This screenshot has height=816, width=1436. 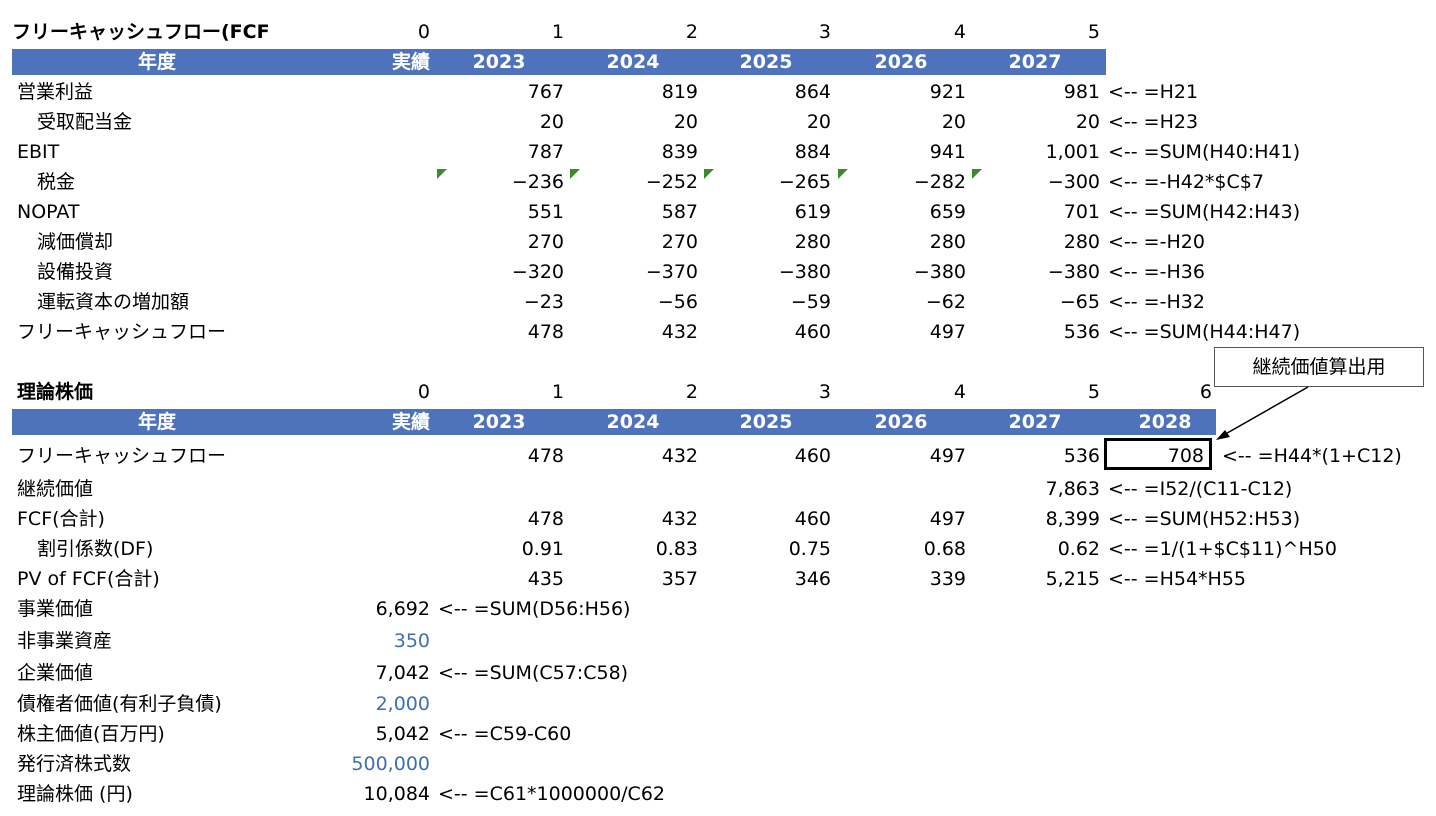 What do you see at coordinates (947, 212) in the screenshot?
I see `value-cell: 659` at bounding box center [947, 212].